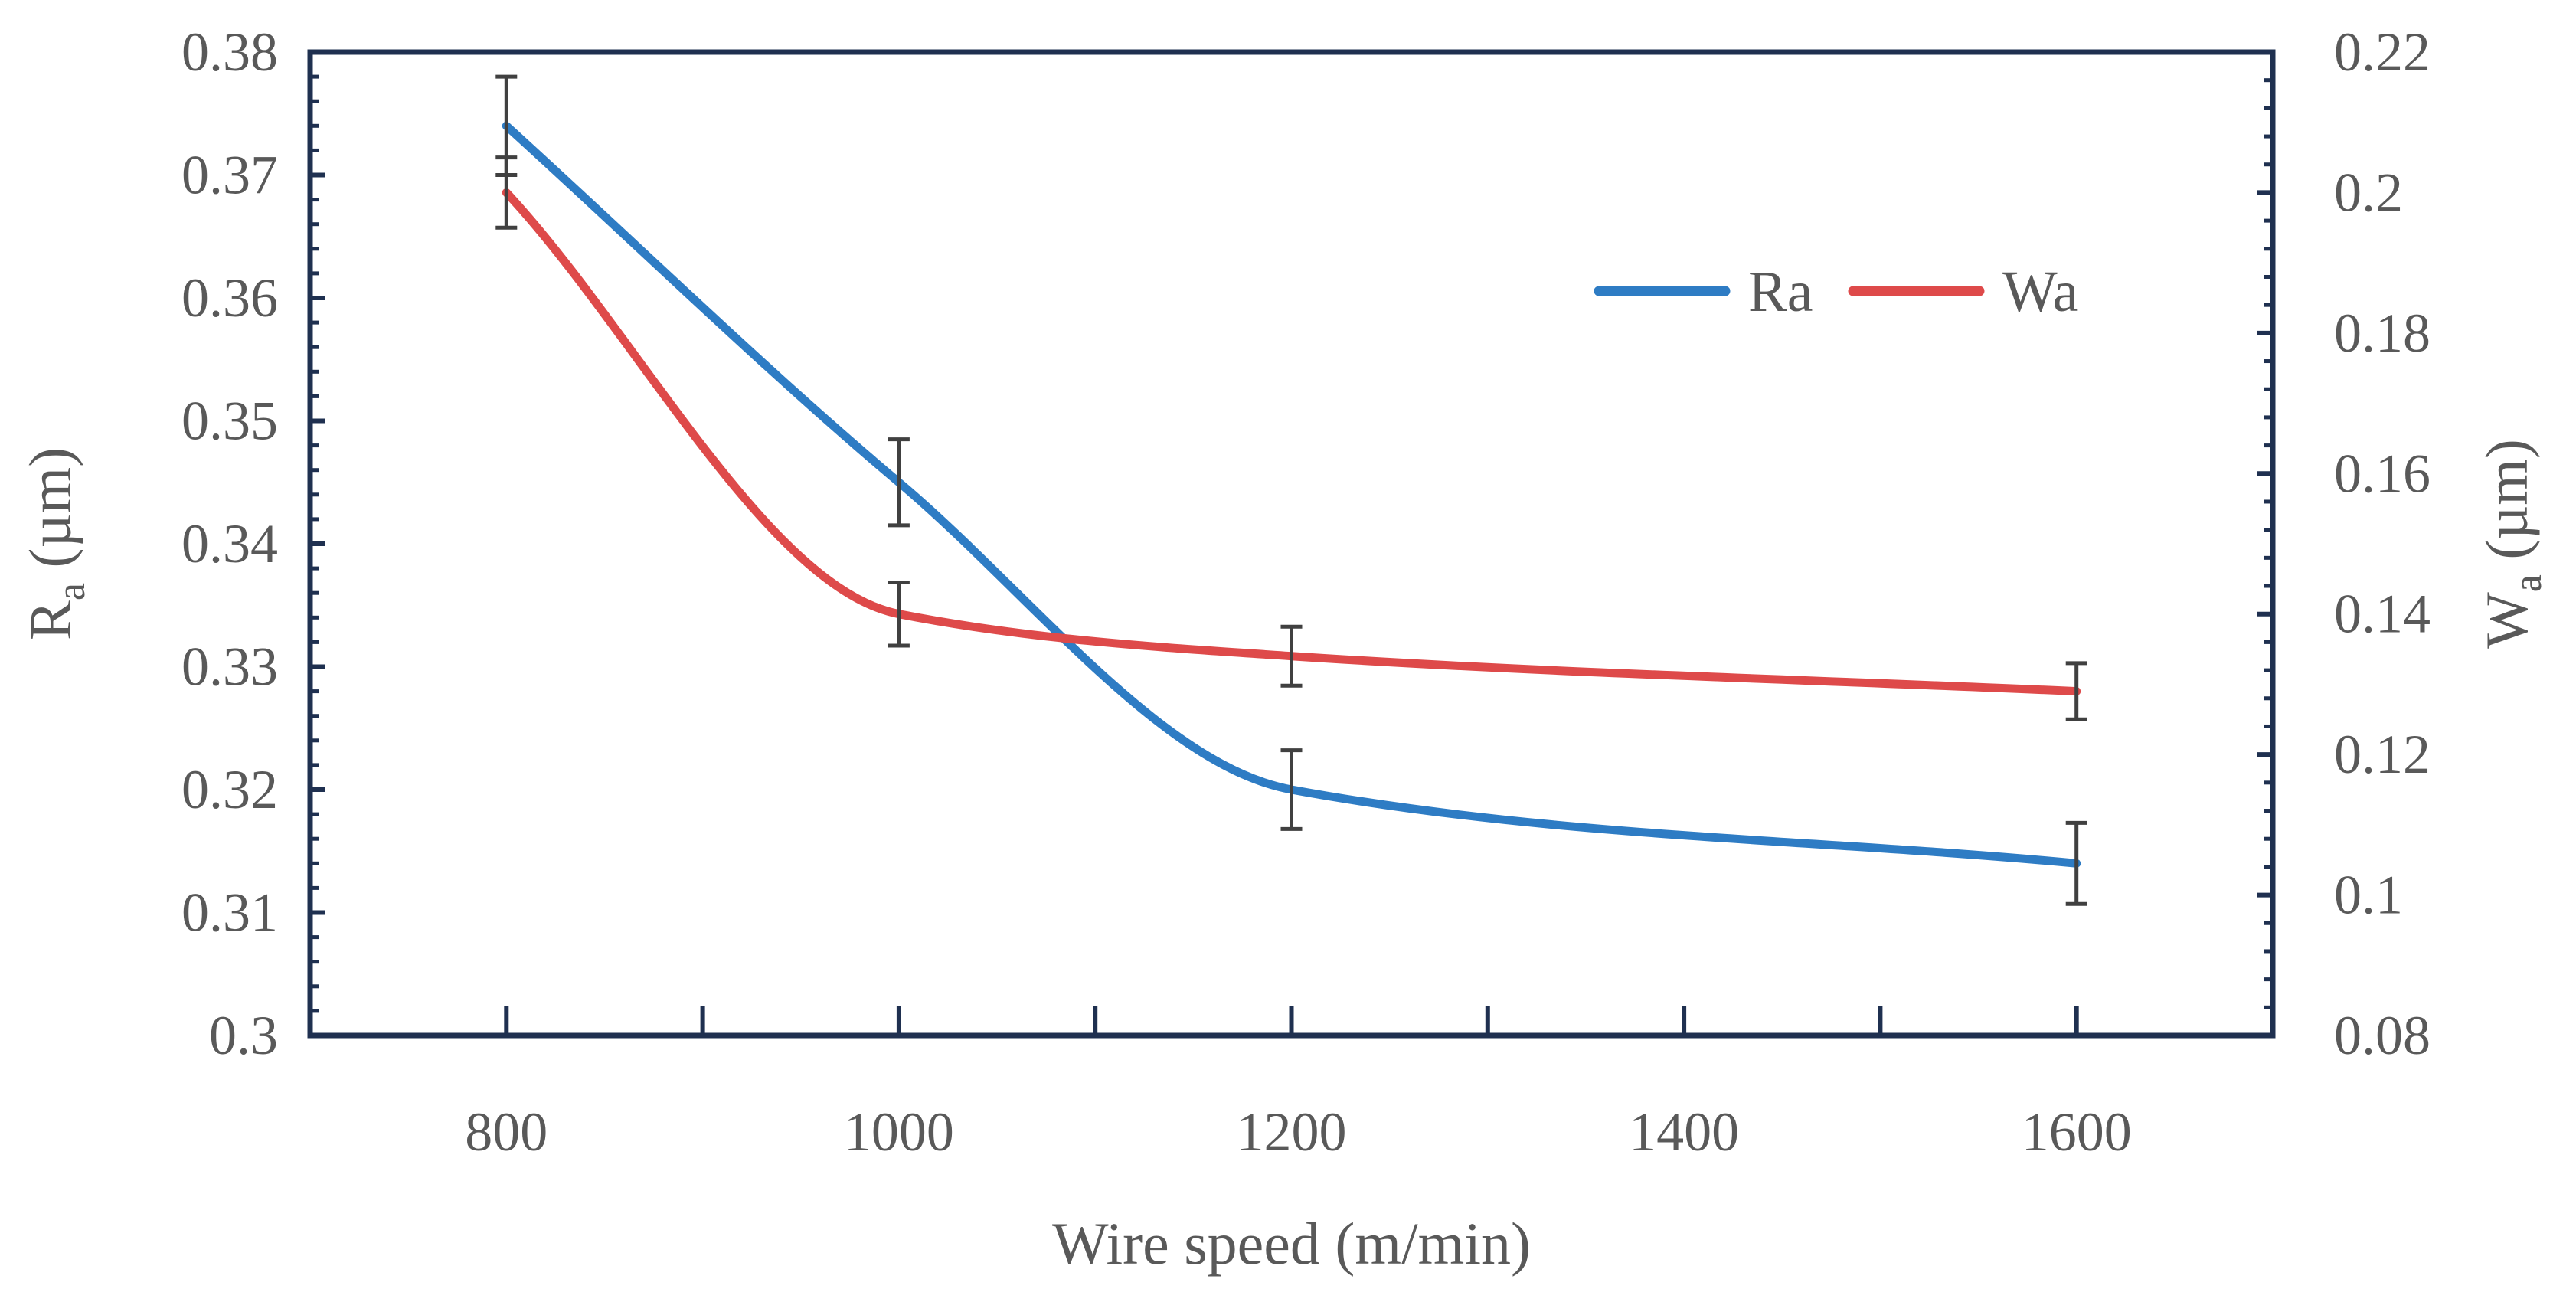 This screenshot has height=1302, width=2576. Describe the element at coordinates (2506, 620) in the screenshot. I see `y2-axis-title-main: W` at that location.